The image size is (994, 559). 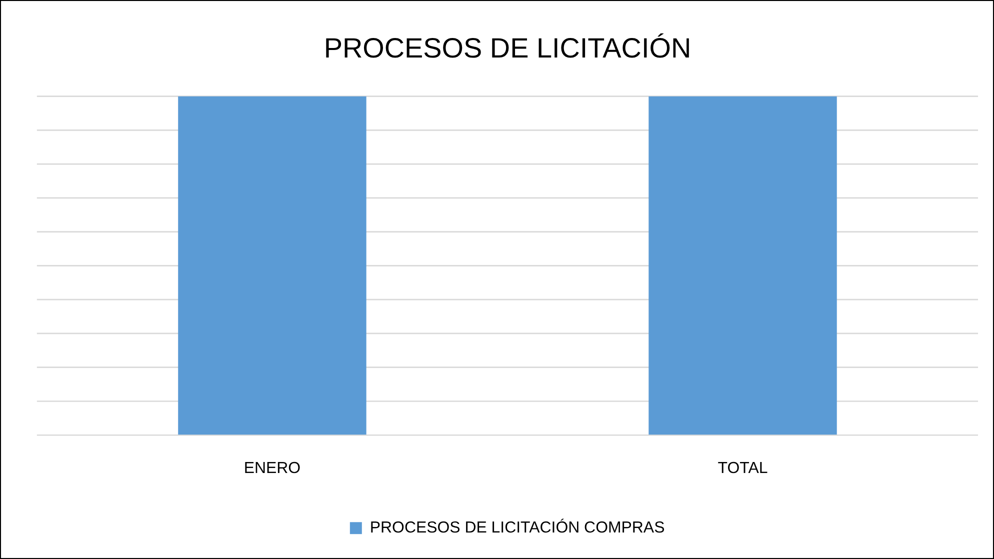 What do you see at coordinates (272, 469) in the screenshot?
I see `x-tick-label: ENERO` at bounding box center [272, 469].